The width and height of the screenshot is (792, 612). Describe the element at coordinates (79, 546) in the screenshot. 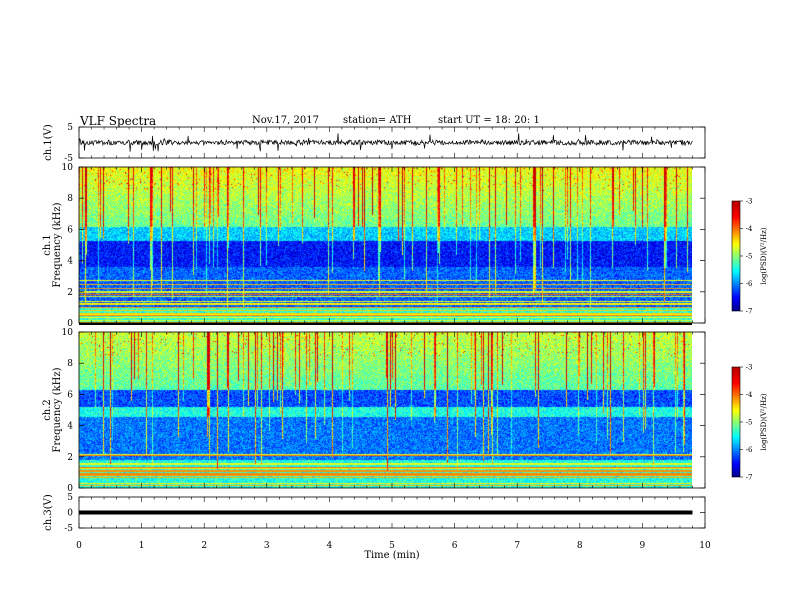

I see `x-tick-label: 0` at that location.